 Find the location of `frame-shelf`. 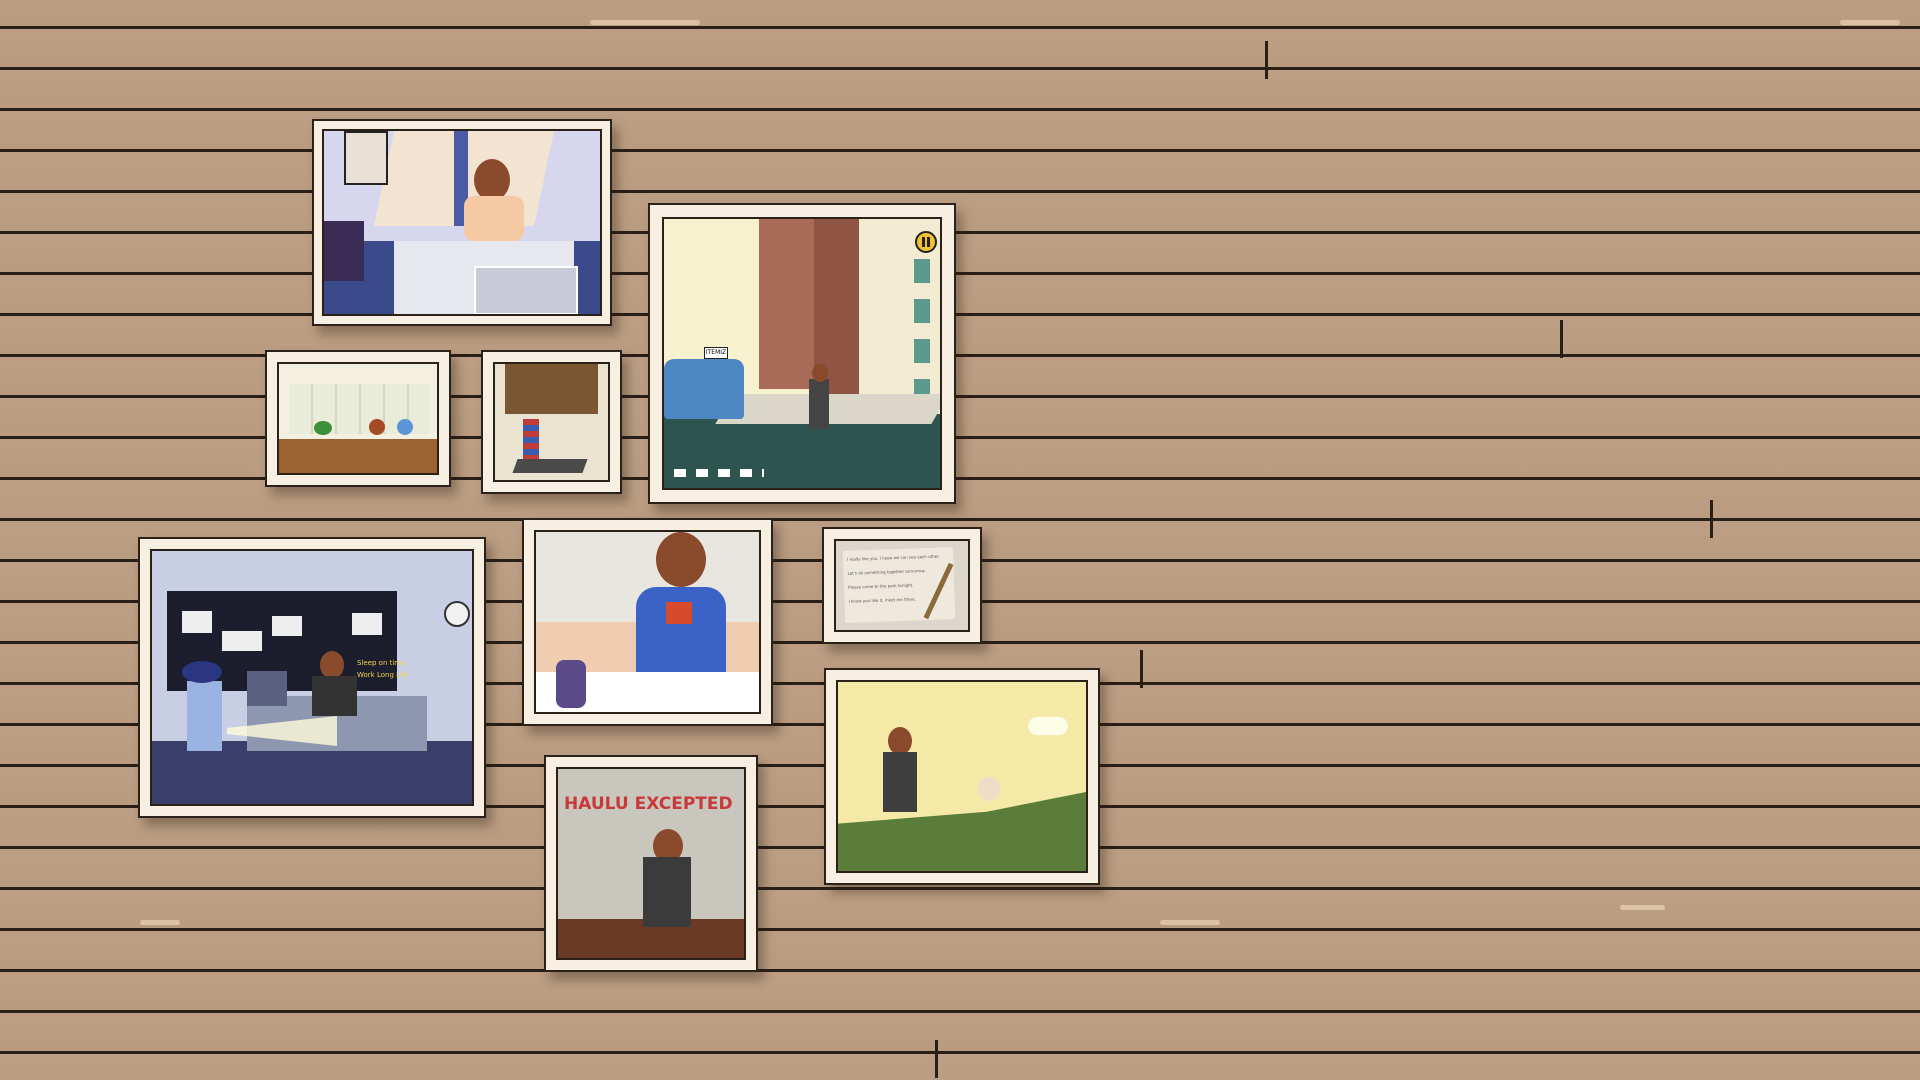

frame-shelf is located at coordinates (358, 418).